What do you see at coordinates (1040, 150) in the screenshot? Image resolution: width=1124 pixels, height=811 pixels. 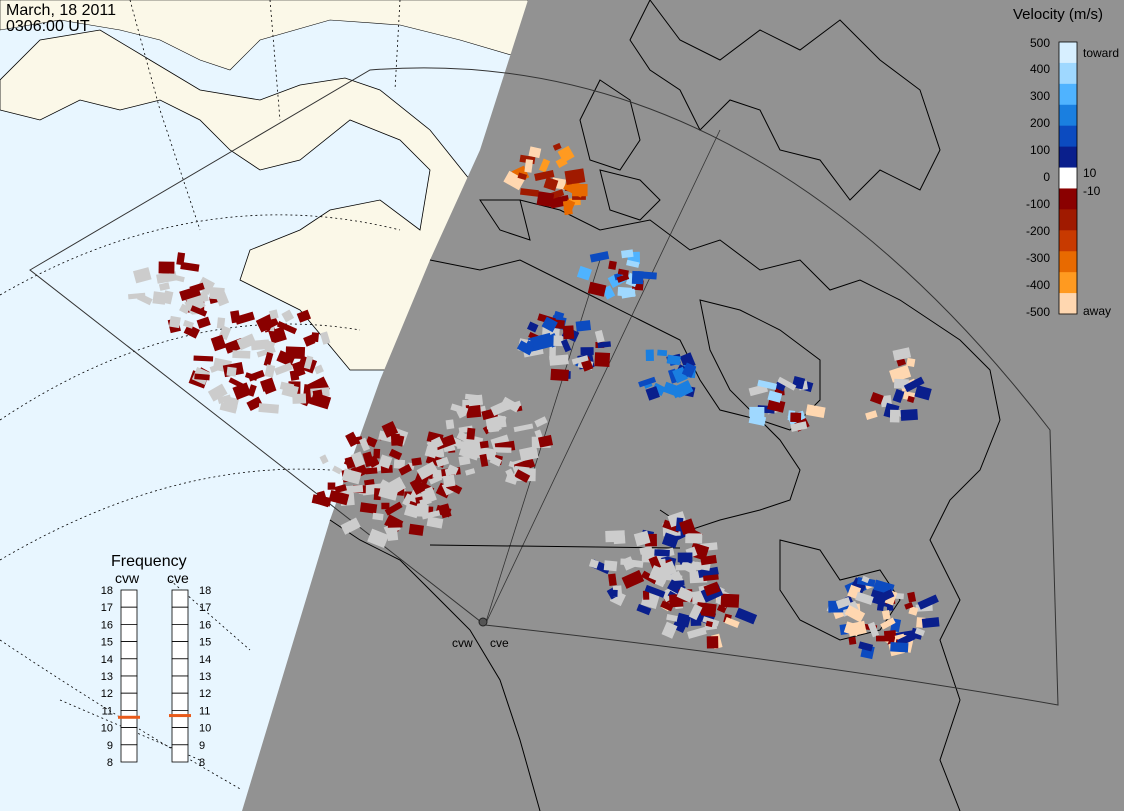 I see `velocity-tick-label: 100` at bounding box center [1040, 150].